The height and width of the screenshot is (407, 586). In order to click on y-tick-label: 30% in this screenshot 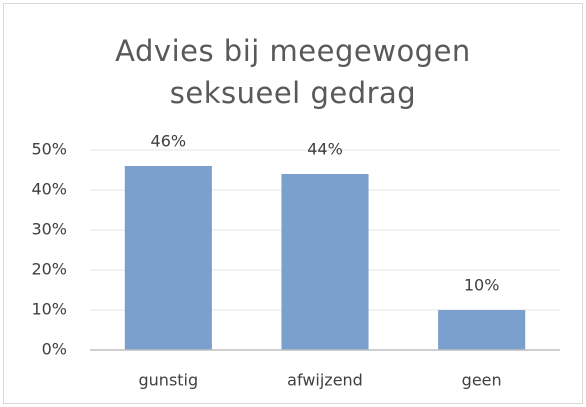, I will do `click(49, 229)`.